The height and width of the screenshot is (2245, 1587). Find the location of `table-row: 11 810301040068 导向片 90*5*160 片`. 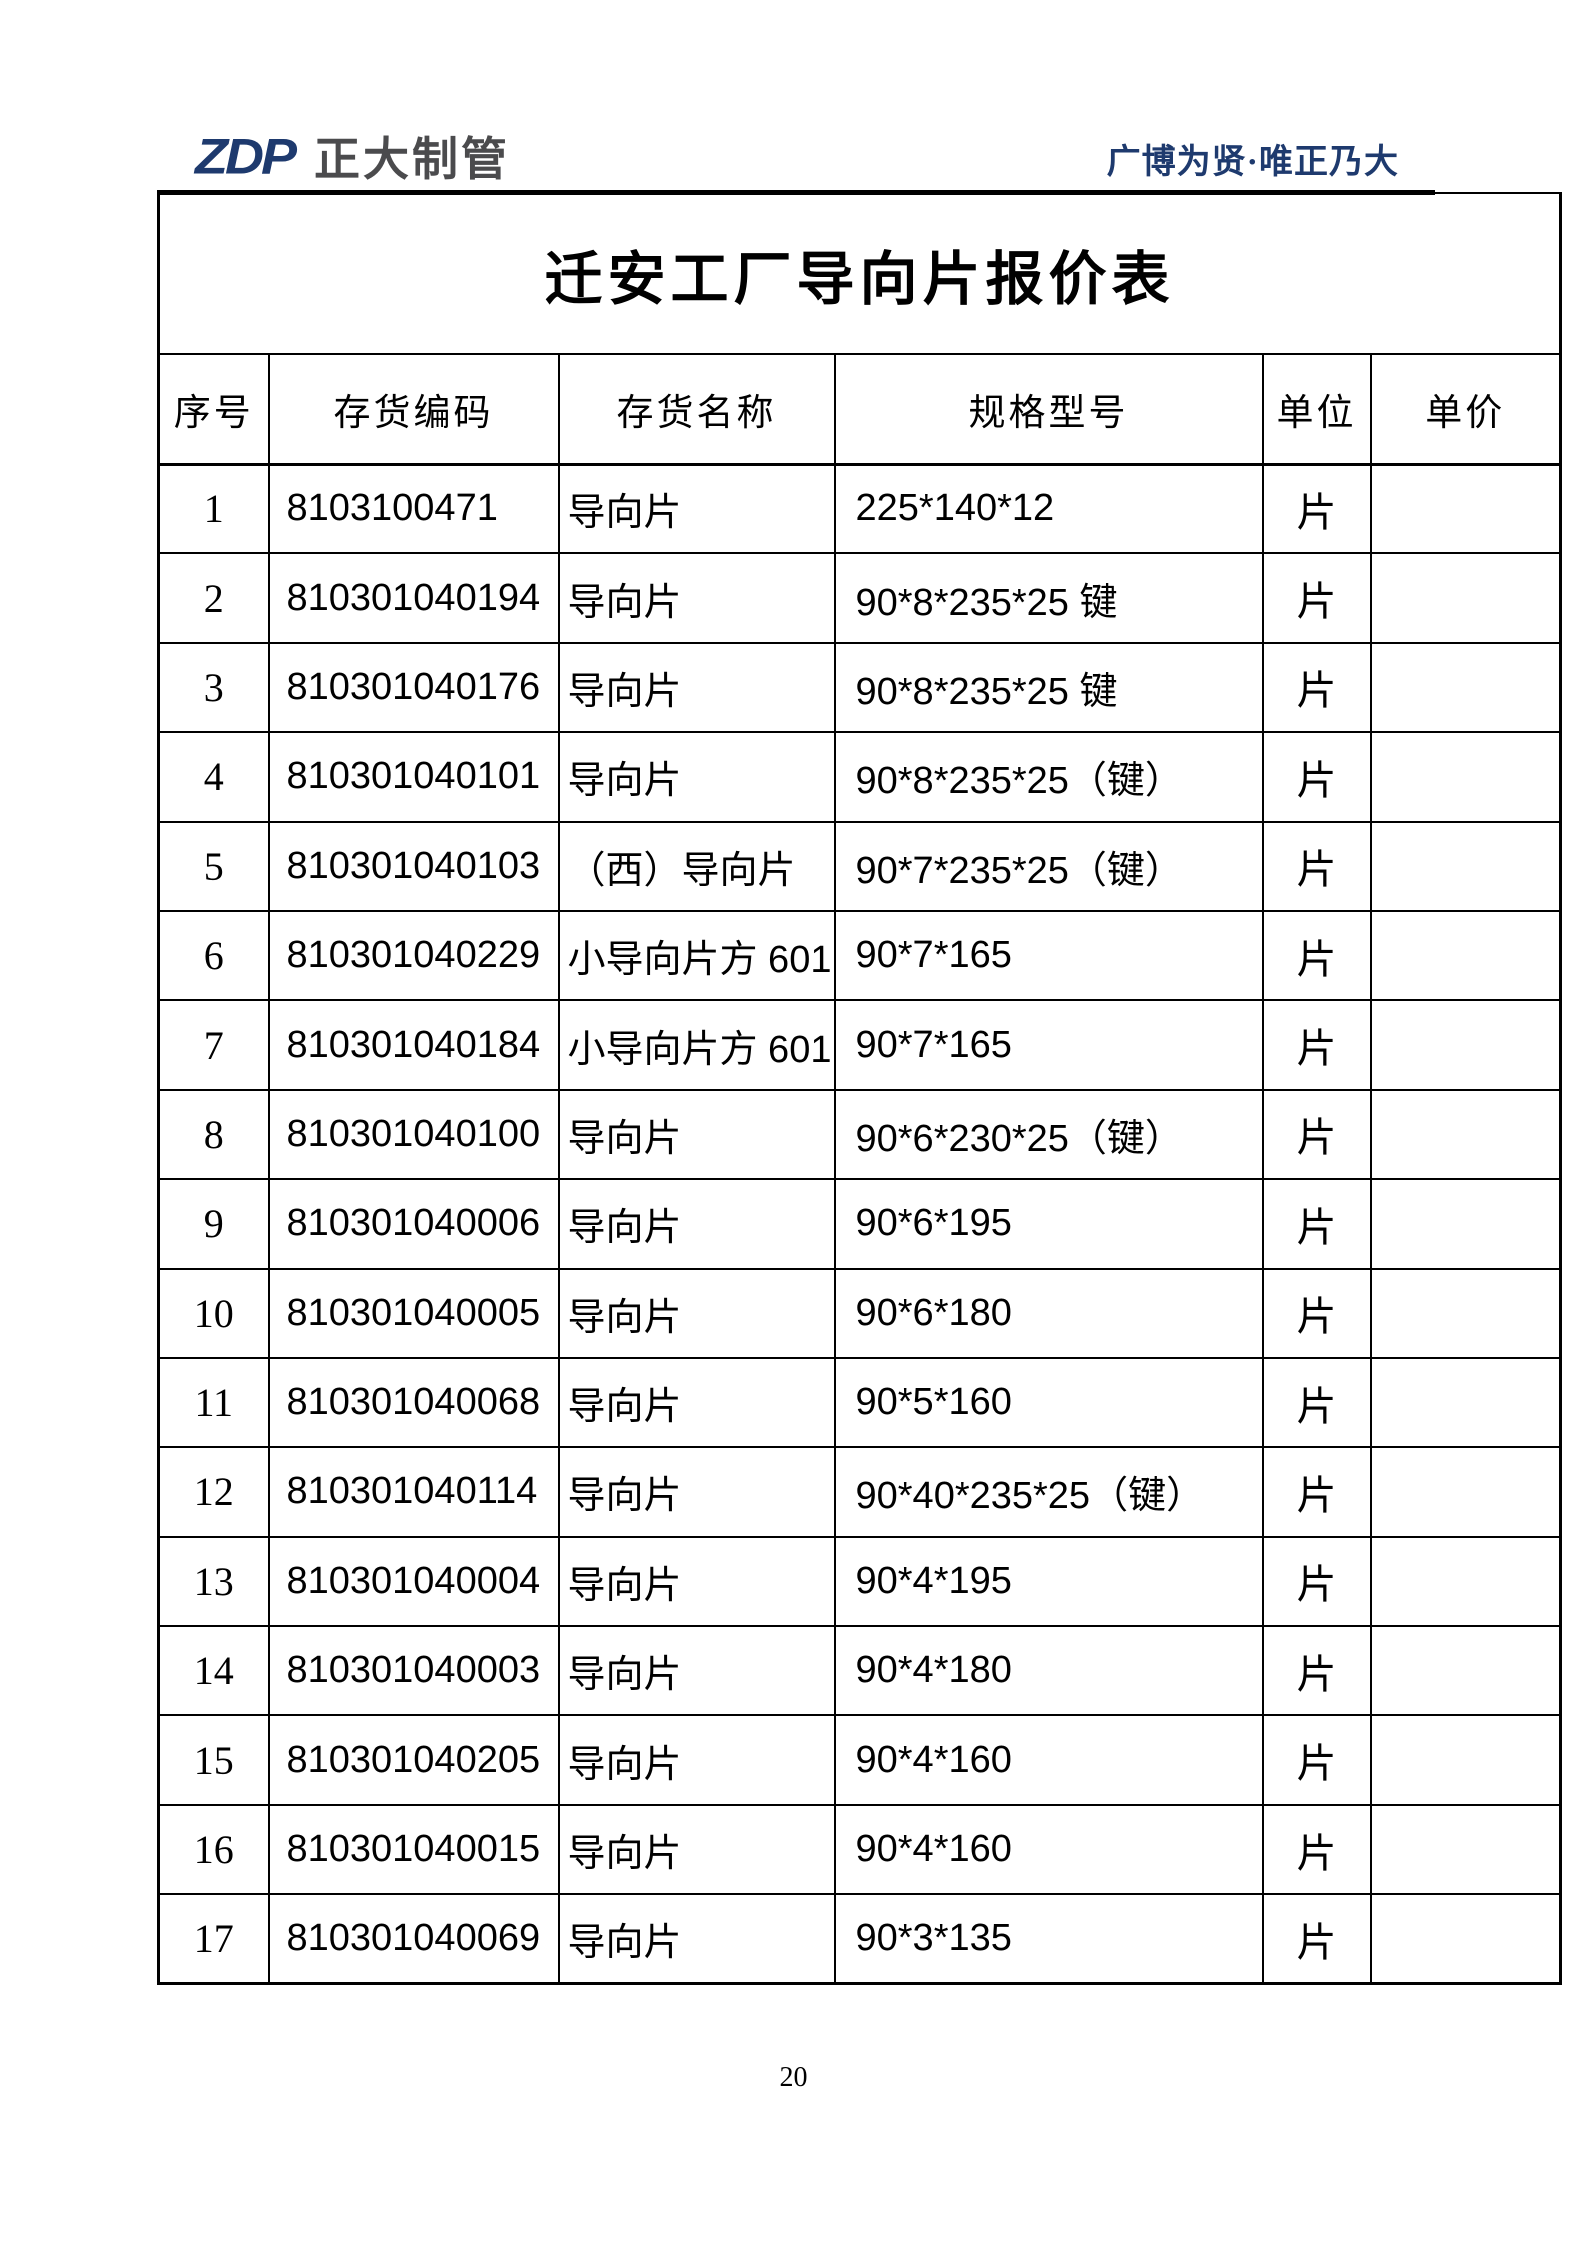

table-row: 11 810301040068 导向片 90*5*160 片 is located at coordinates (859, 1402).